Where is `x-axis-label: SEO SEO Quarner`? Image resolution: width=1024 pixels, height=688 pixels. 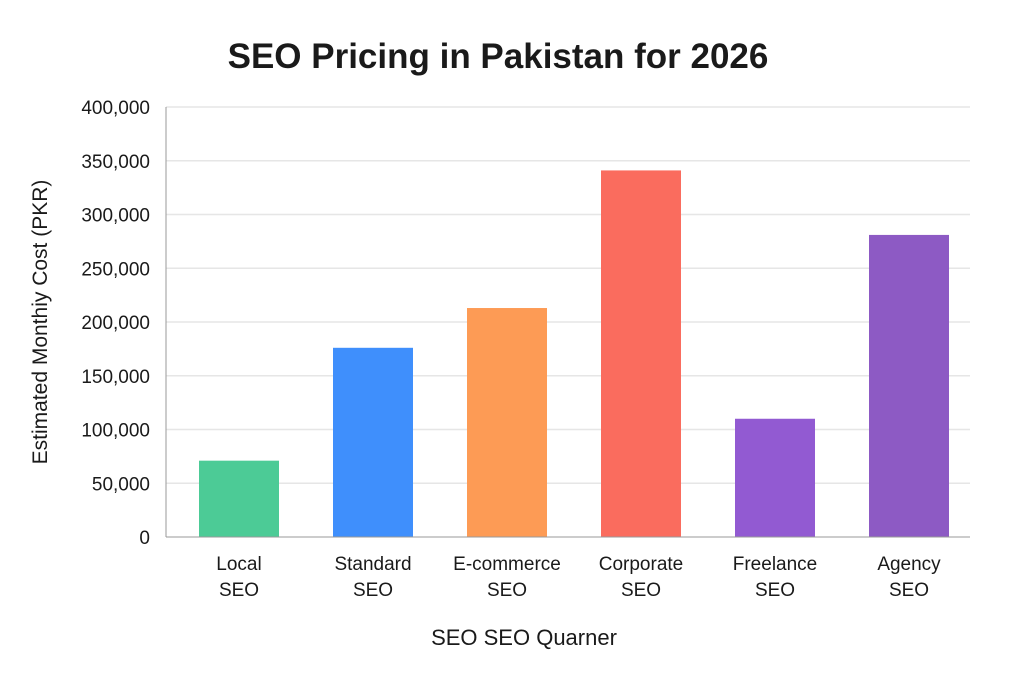
x-axis-label: SEO SEO Quarner is located at coordinates (524, 637).